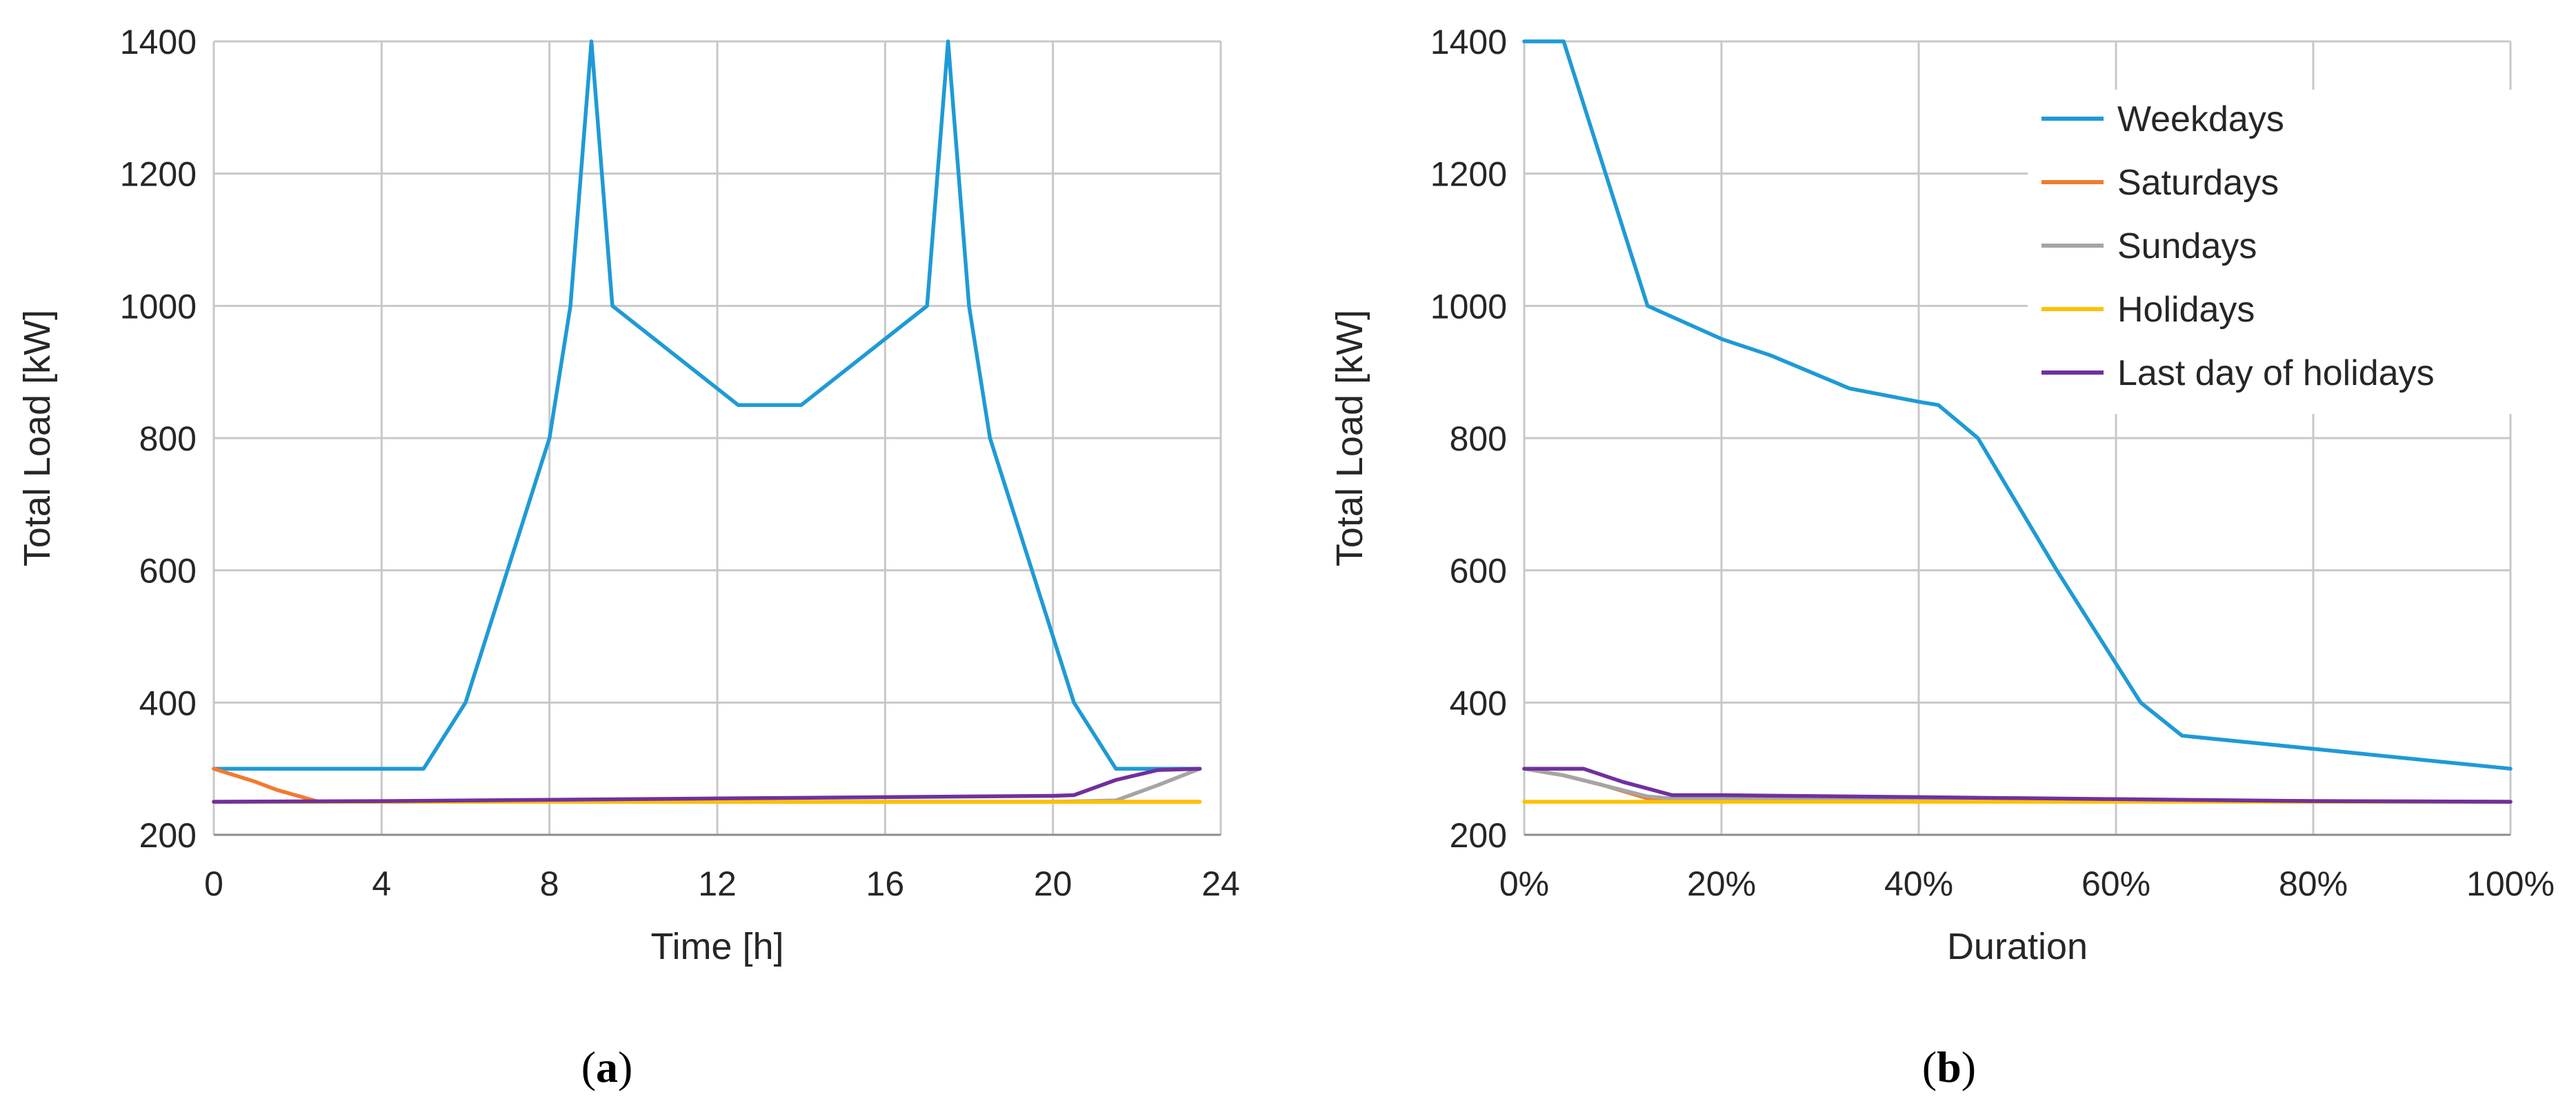 The height and width of the screenshot is (1117, 2576). What do you see at coordinates (716, 946) in the screenshot?
I see `x-axis-title: Time [h]` at bounding box center [716, 946].